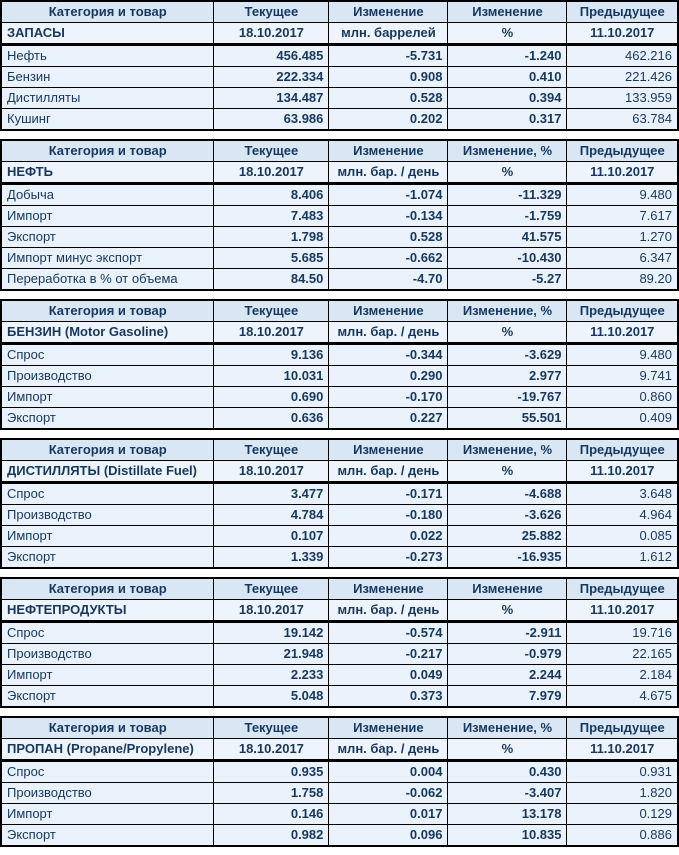 The width and height of the screenshot is (679, 855). I want to click on change-pct-value: -1.240, so click(507, 55).